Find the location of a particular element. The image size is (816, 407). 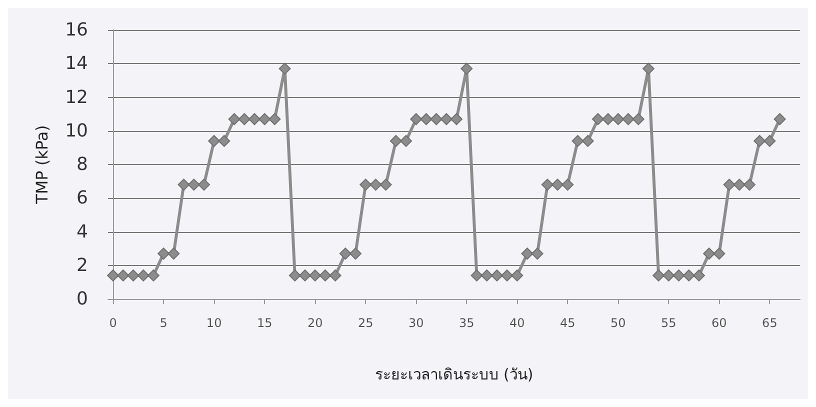

y-tick-label: 2 is located at coordinates (82, 265).